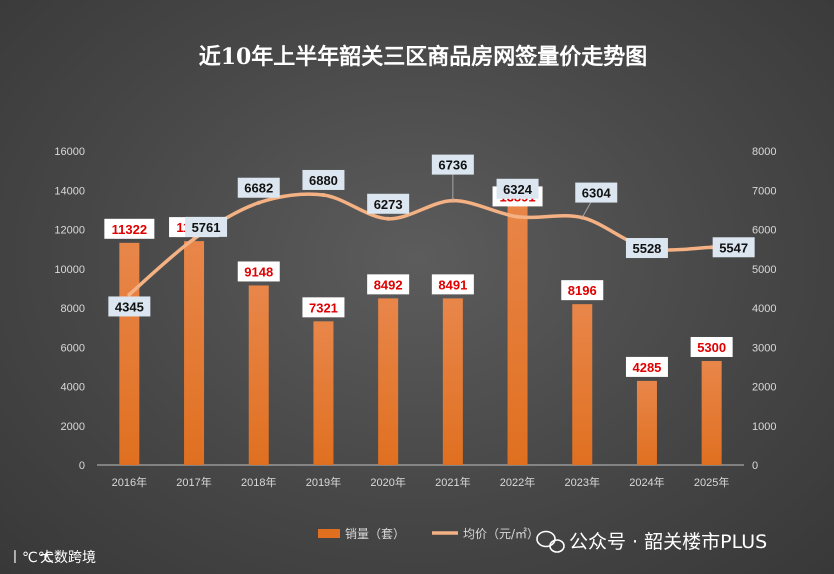 The image size is (834, 574). I want to click on wechat-icon, so click(550, 541).